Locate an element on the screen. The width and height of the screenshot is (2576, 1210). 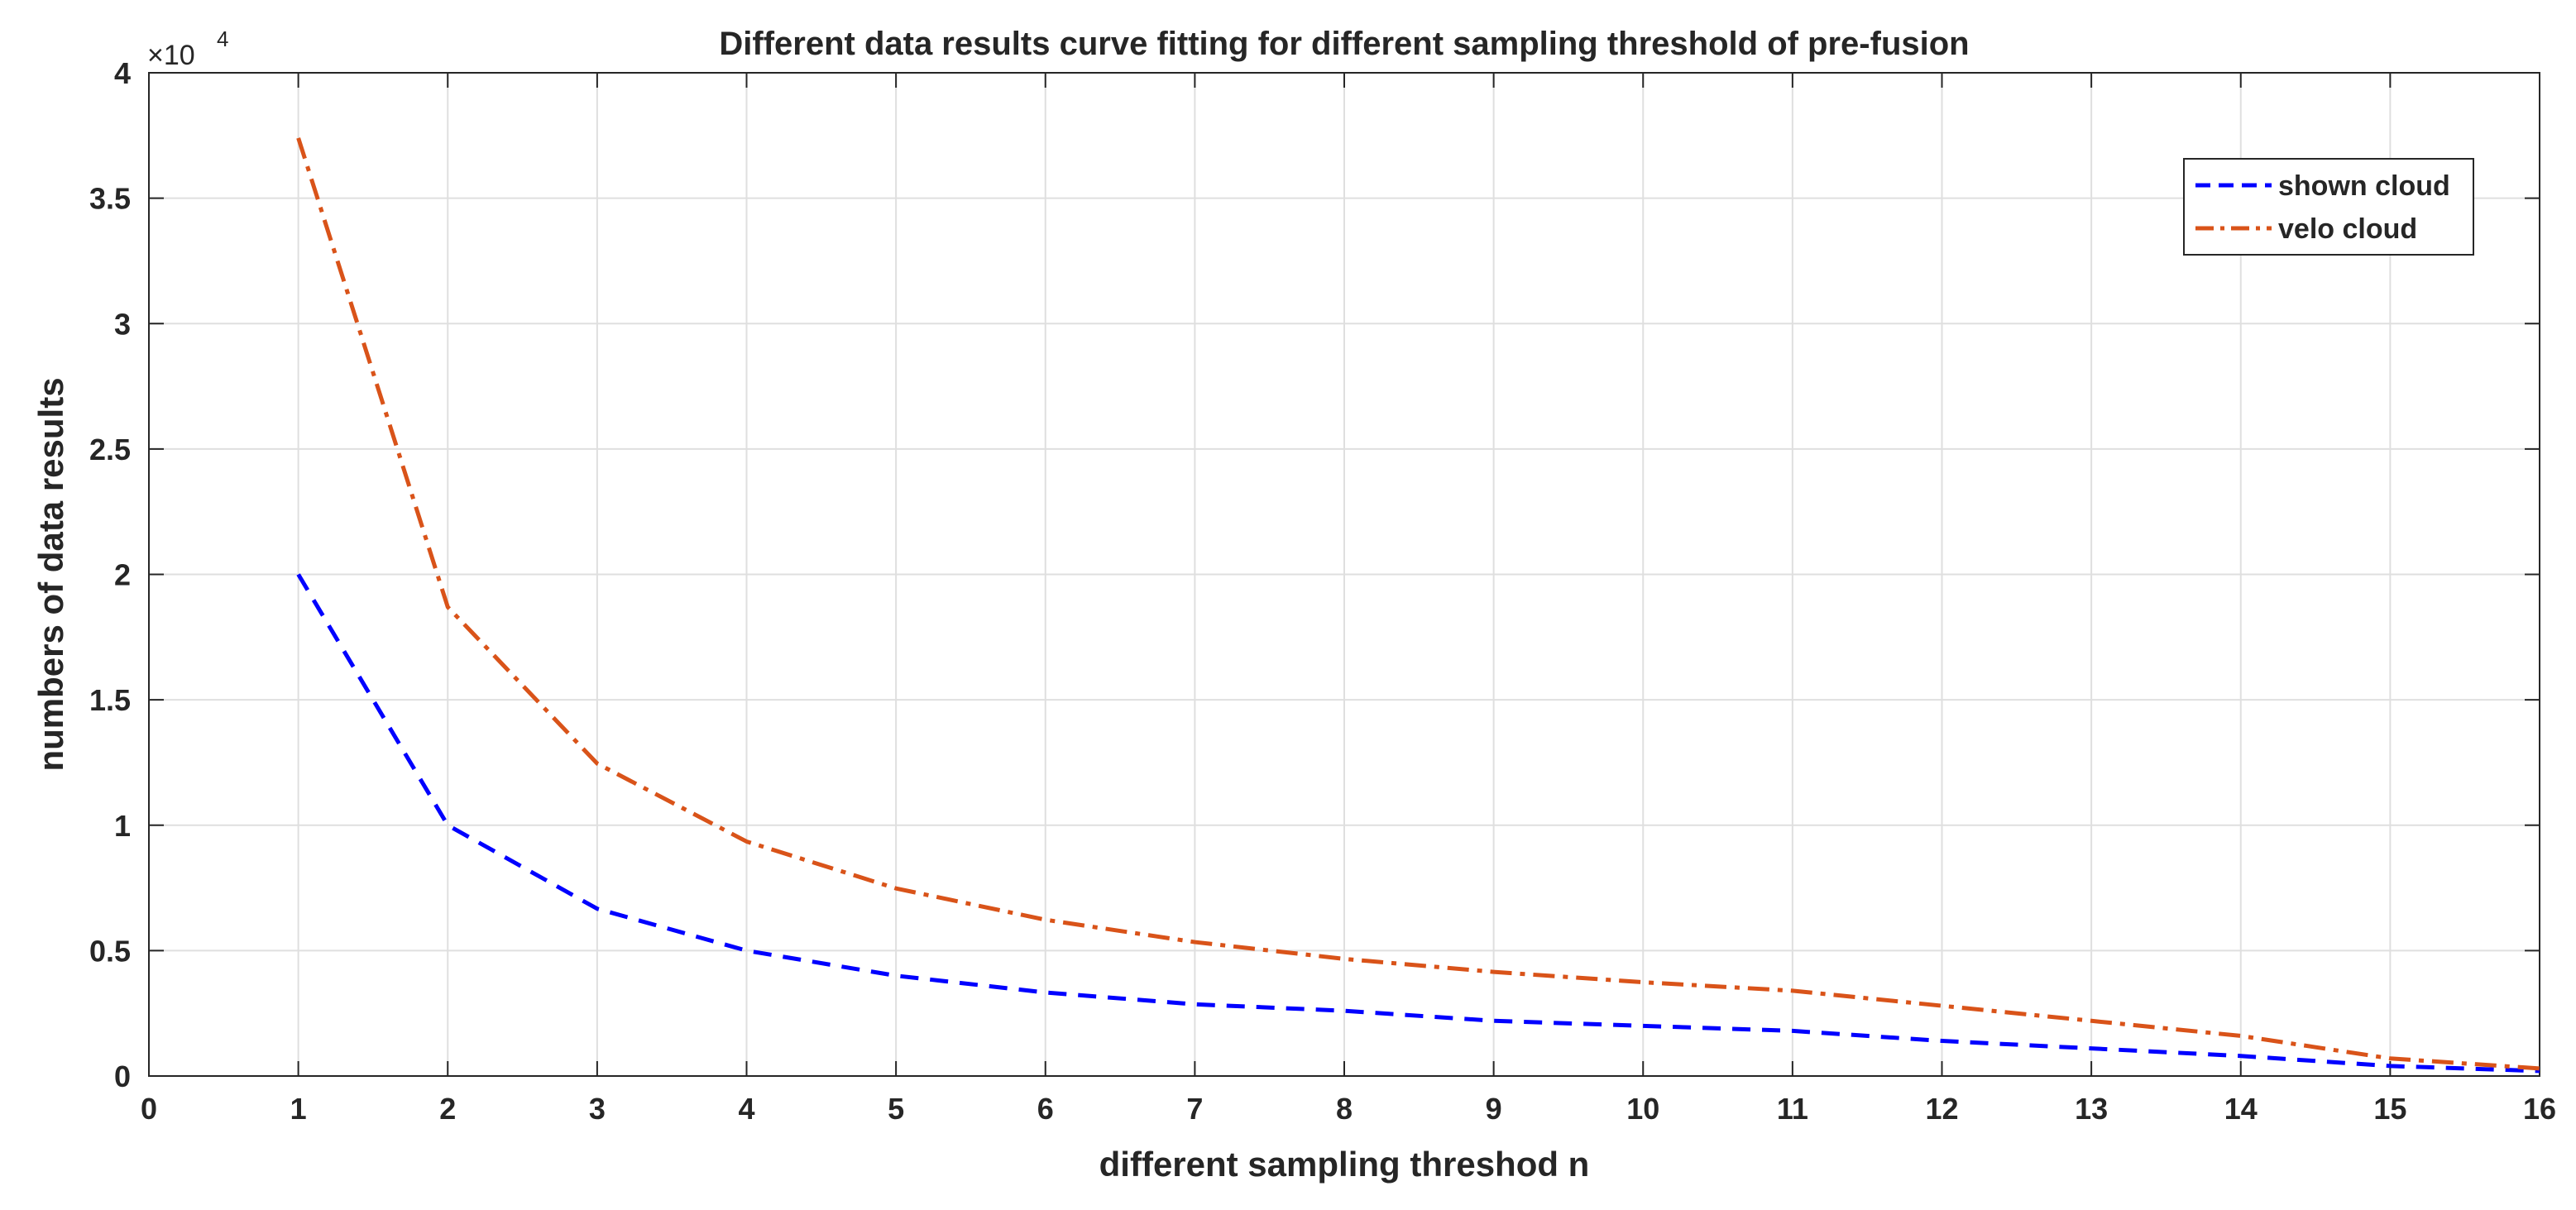
y-tick-label-0: 0 is located at coordinates (123, 1076).